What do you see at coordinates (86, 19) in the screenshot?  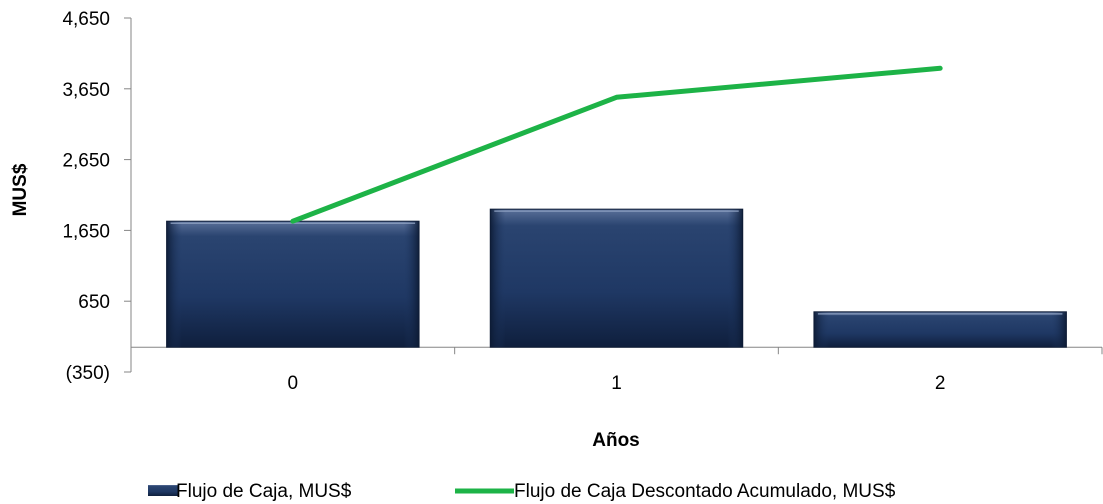 I see `y-tick-label: 4,650` at bounding box center [86, 19].